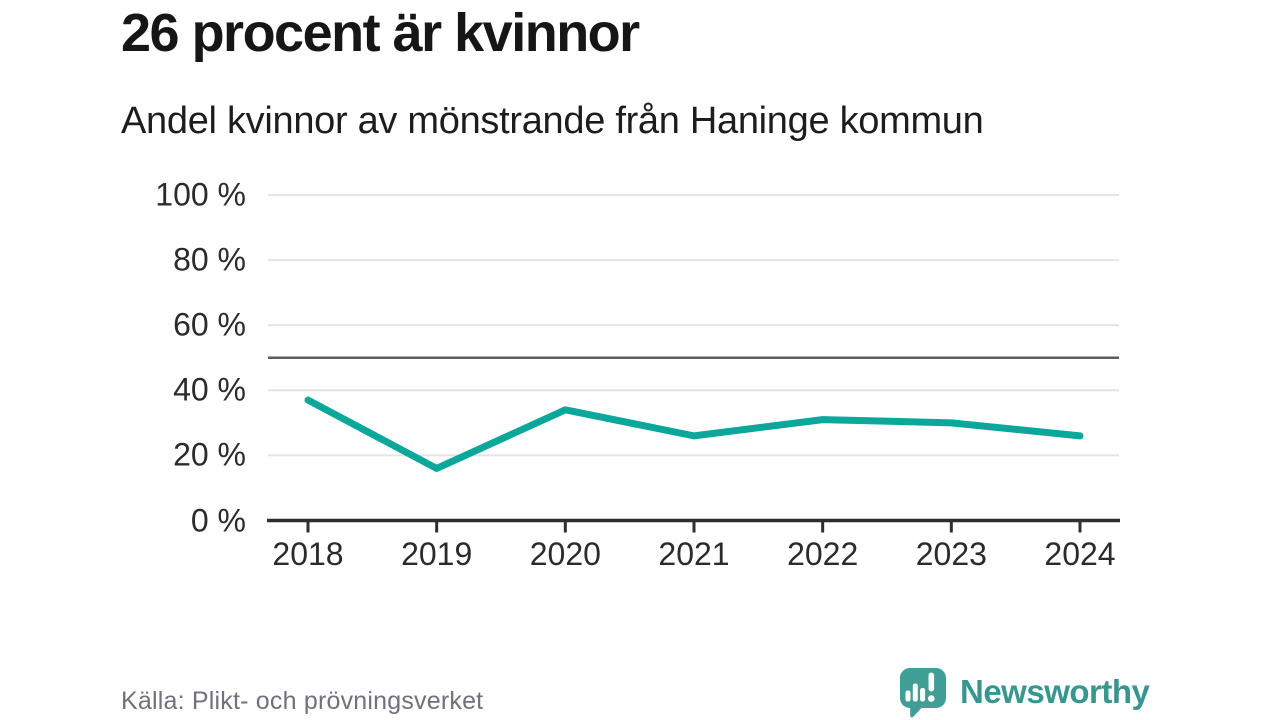  Describe the element at coordinates (437, 554) in the screenshot. I see `x-axis-label: 2019` at that location.